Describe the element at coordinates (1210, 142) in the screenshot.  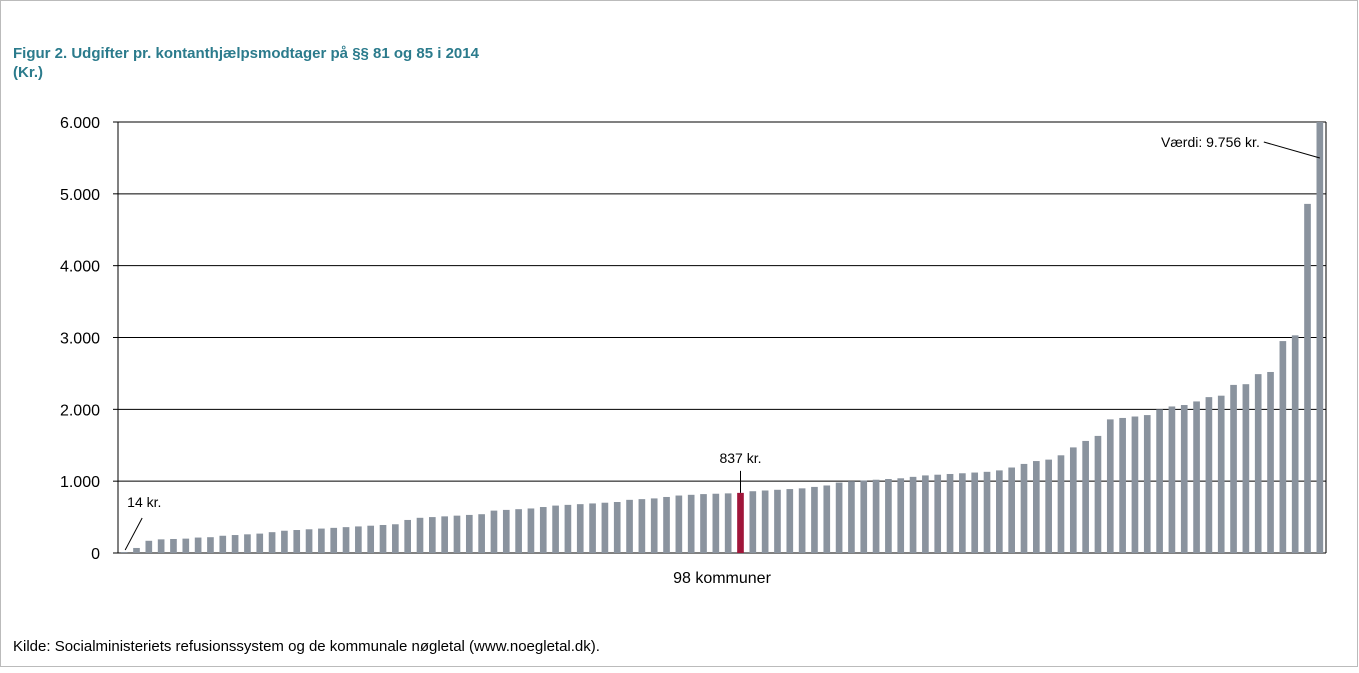
I see `annotation: Værdi: 9.756 kr.` at that location.